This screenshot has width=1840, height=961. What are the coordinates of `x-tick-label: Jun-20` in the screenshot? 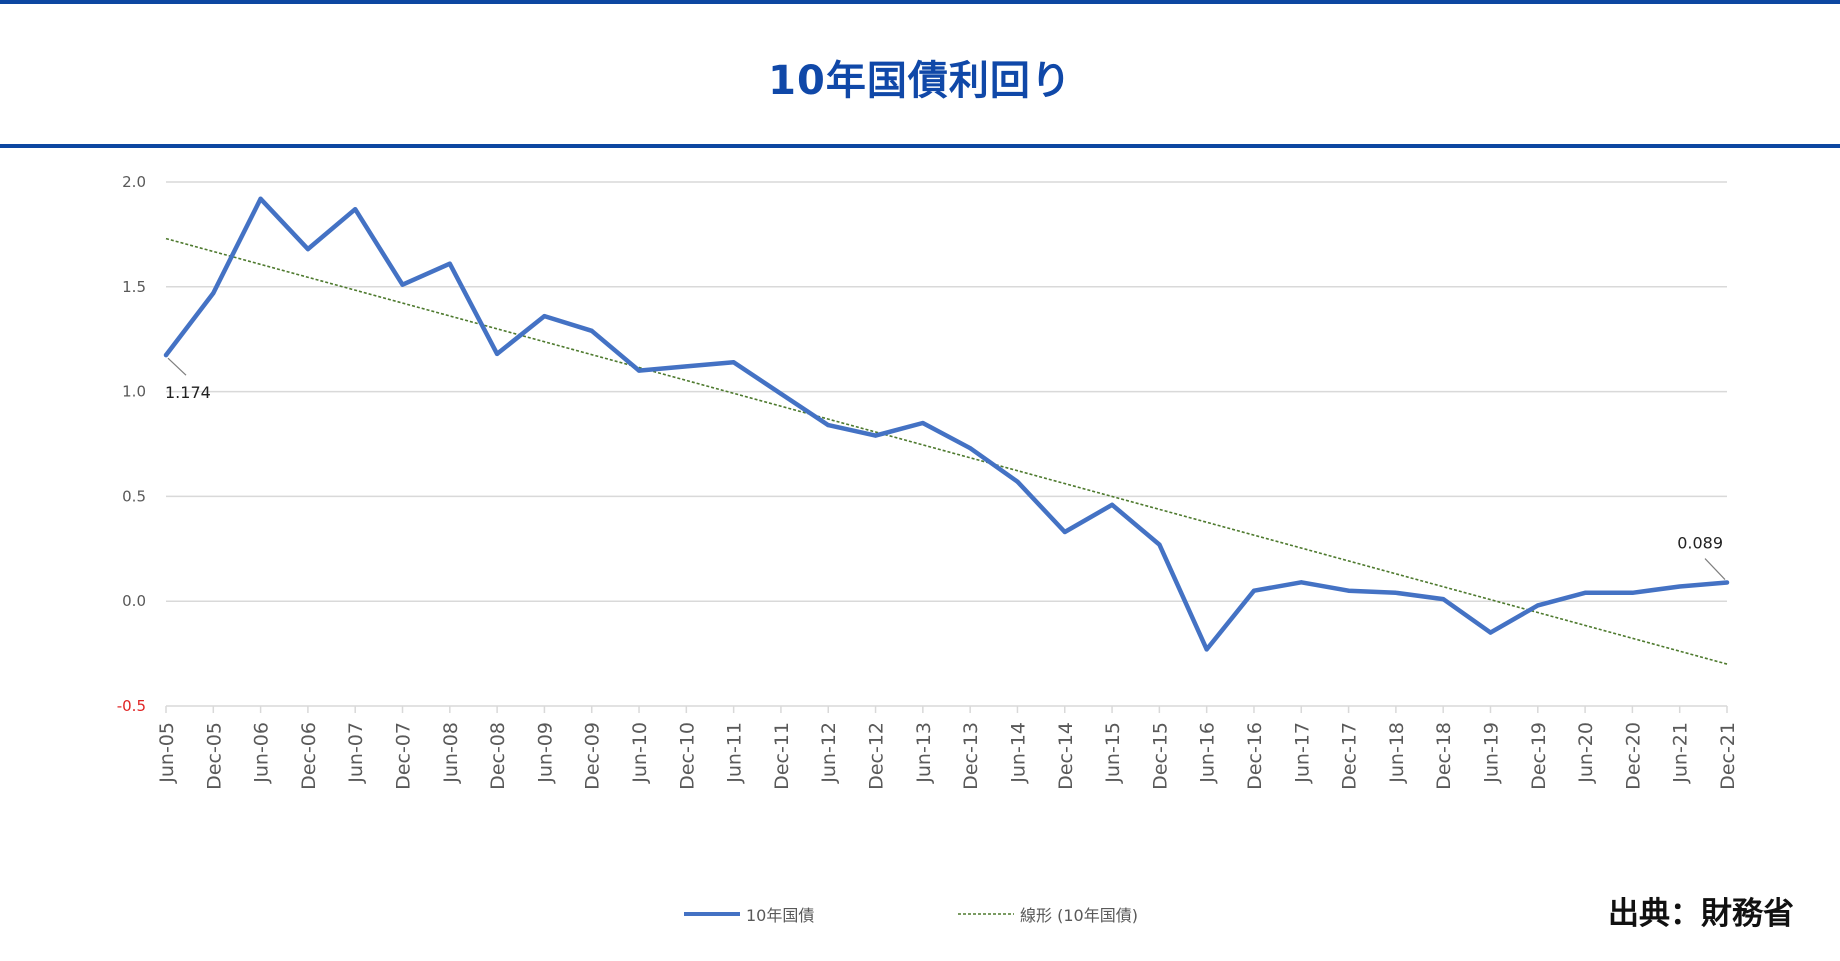 It's located at (1586, 753).